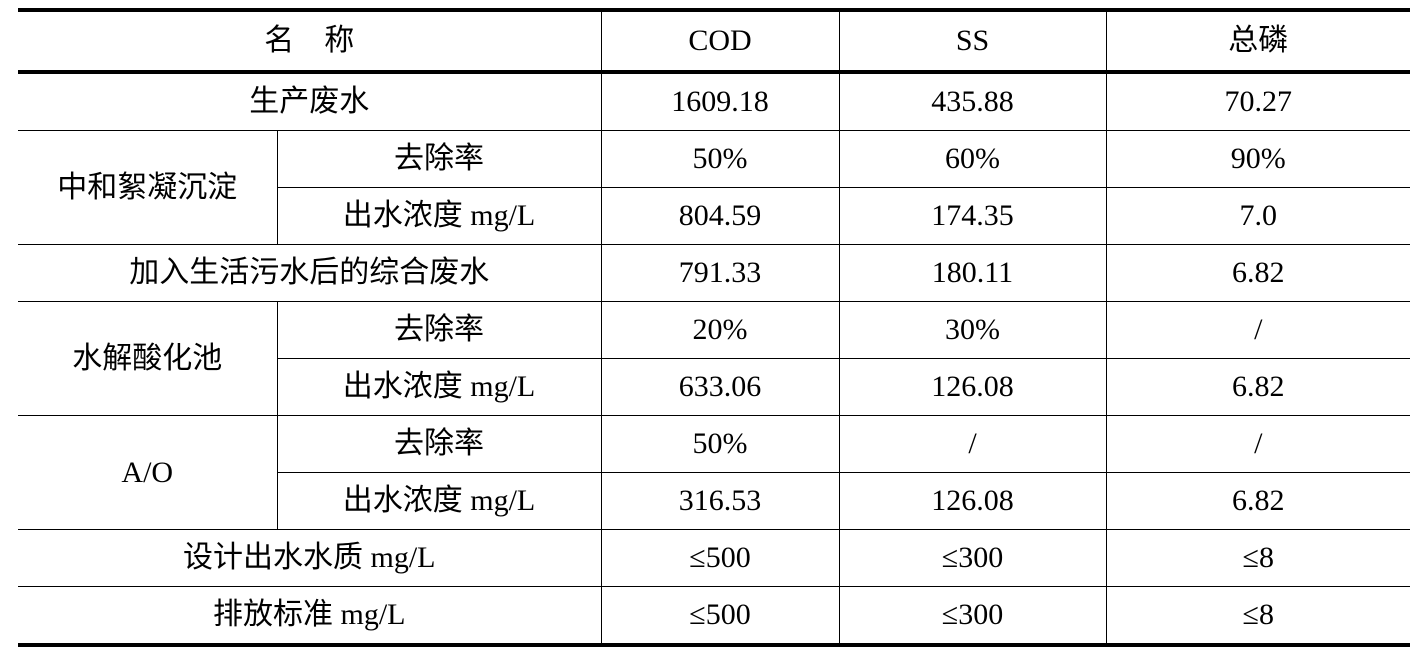 The width and height of the screenshot is (1428, 653). Describe the element at coordinates (1257, 330) in the screenshot. I see `cell-hydrolysis-removal-tp: /` at that location.